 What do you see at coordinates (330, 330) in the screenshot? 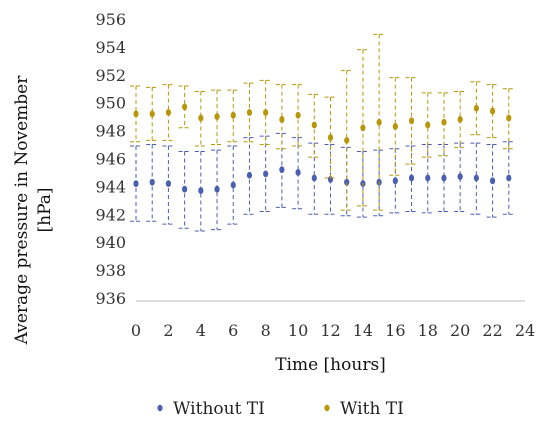
I see `x-tick-label: 12` at bounding box center [330, 330].